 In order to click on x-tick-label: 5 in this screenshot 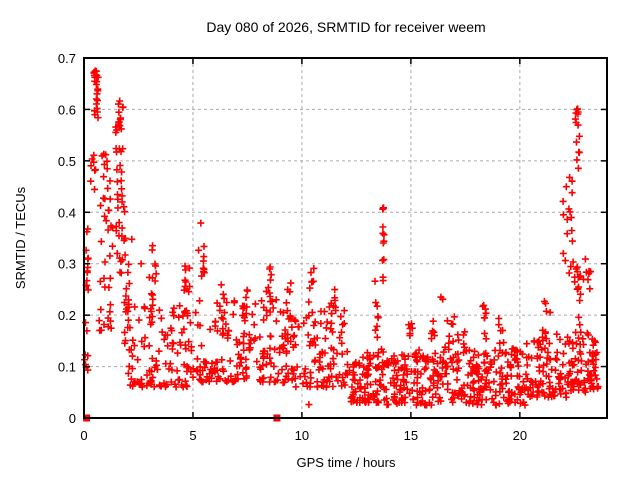, I will do `click(192, 435)`.